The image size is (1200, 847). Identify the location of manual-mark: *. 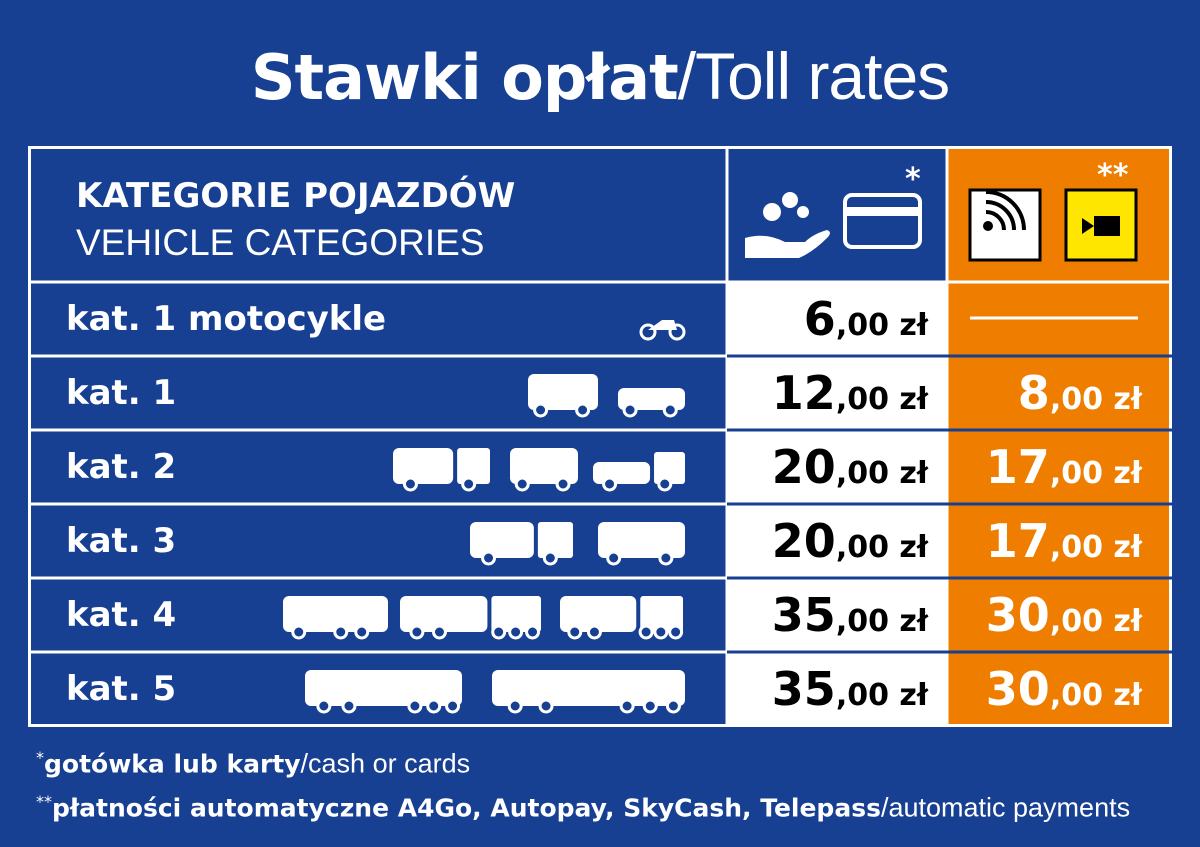
(913, 179).